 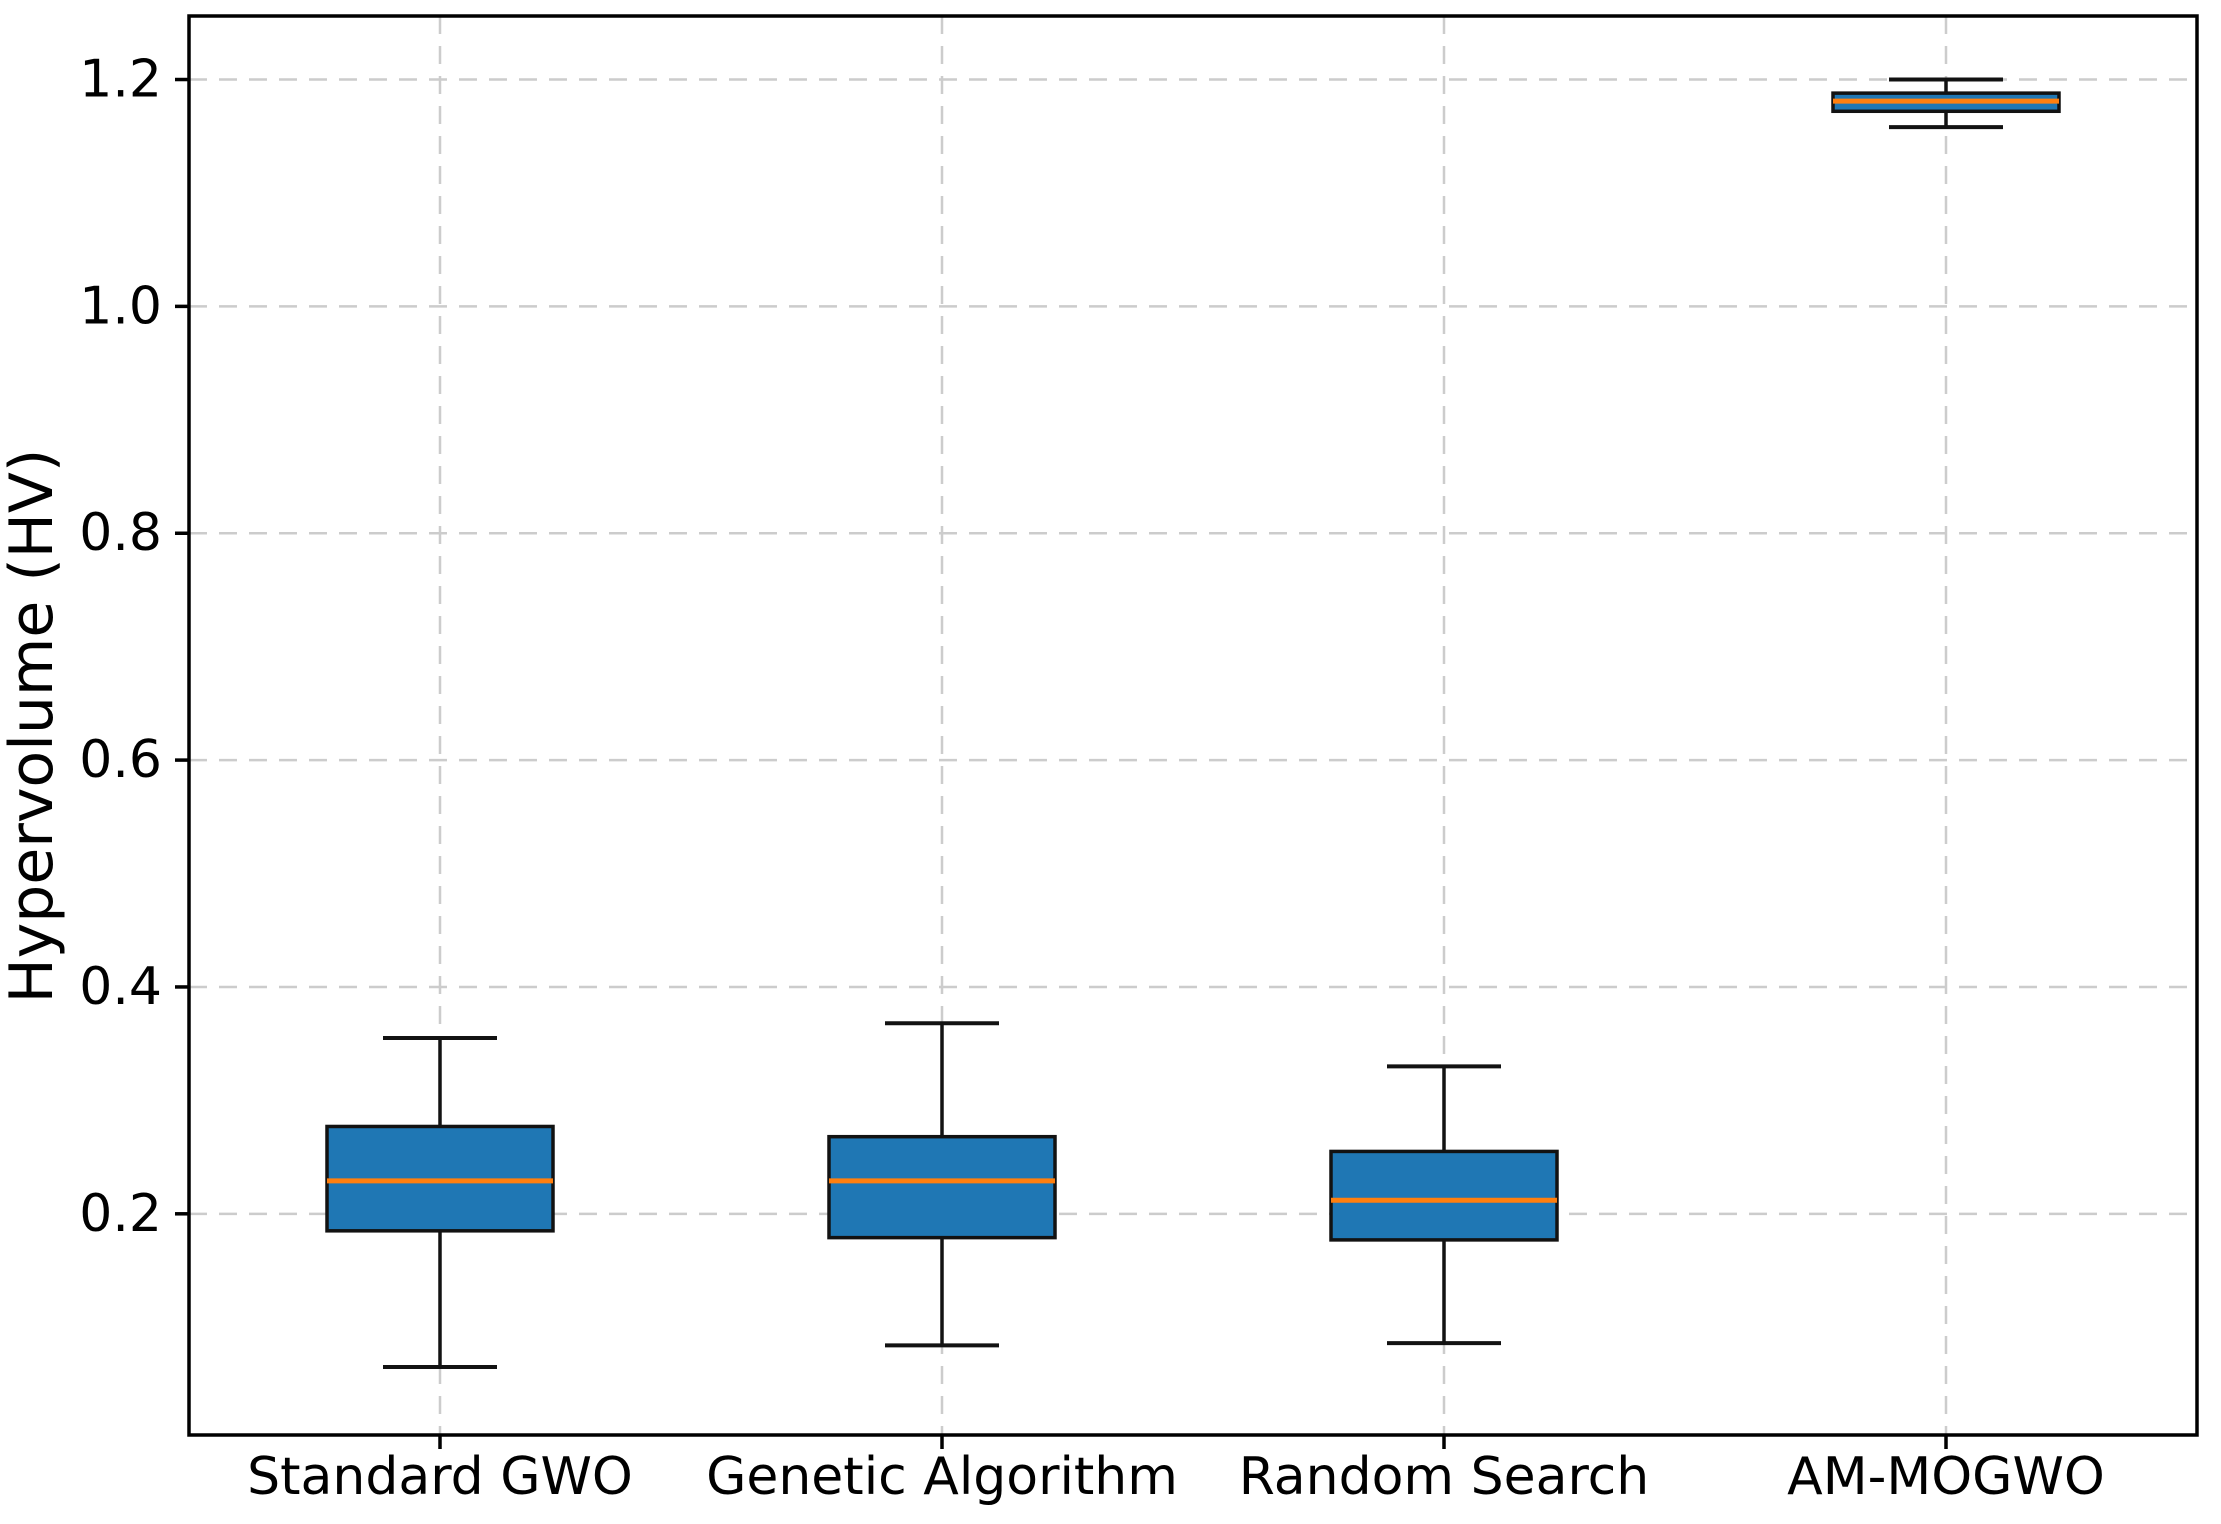 What do you see at coordinates (942, 1477) in the screenshot?
I see `x-tick-label-genetic-algorithm: Genetic Algorithm` at bounding box center [942, 1477].